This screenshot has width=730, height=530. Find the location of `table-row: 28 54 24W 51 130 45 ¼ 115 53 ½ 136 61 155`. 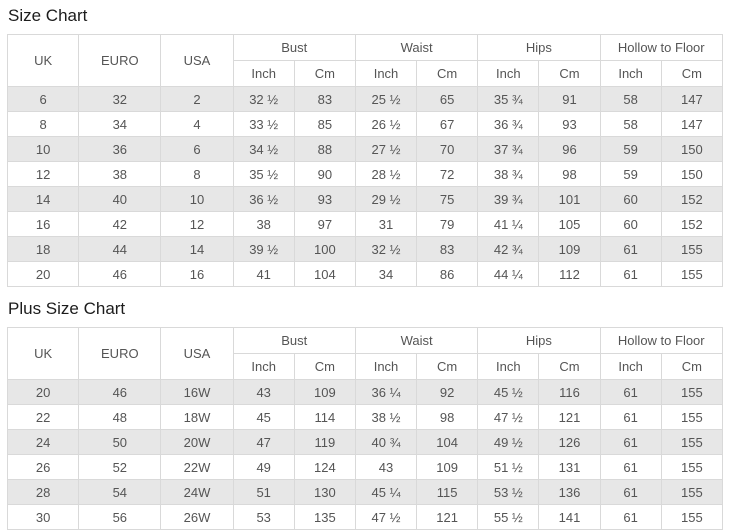

table-row: 28 54 24W 51 130 45 ¼ 115 53 ½ 136 61 155 is located at coordinates (365, 492).